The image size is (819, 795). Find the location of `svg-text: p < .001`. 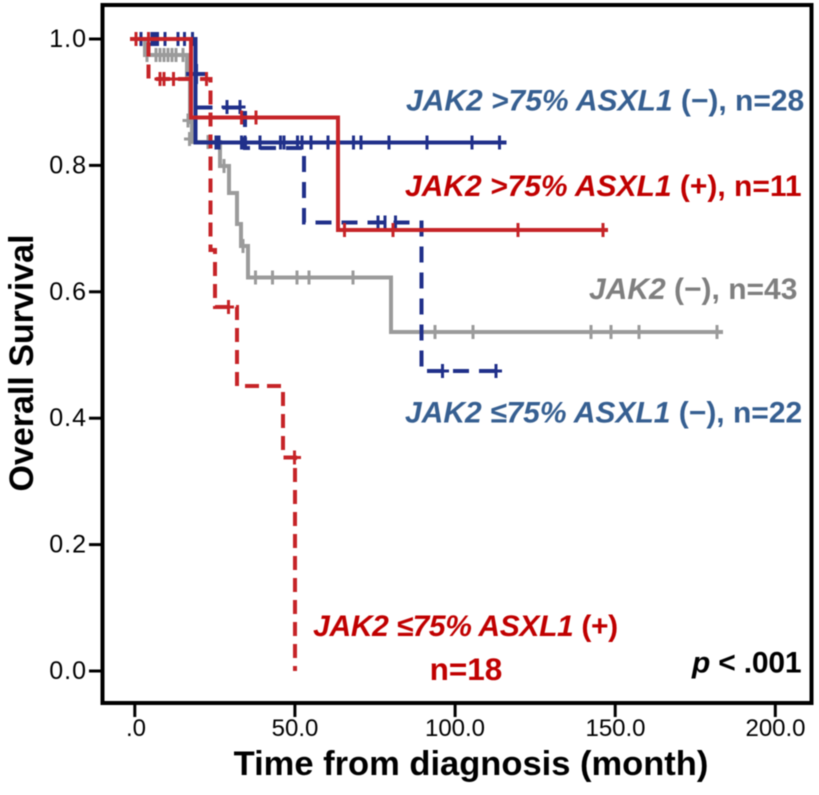

svg-text: p < .001 is located at coordinates (746, 663).